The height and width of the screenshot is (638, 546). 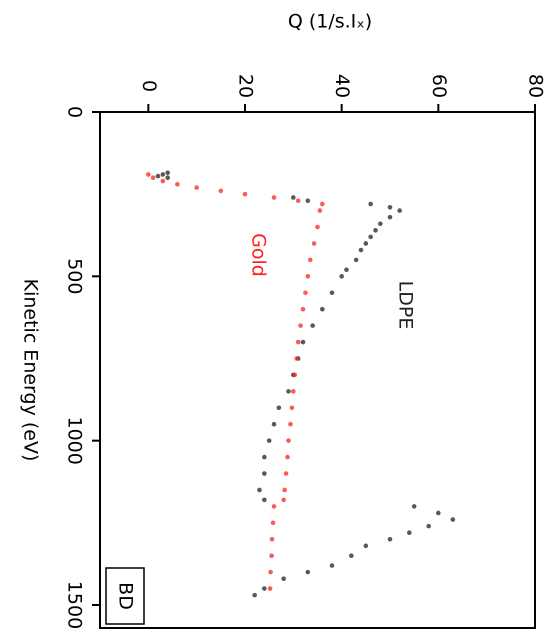 What do you see at coordinates (342, 86) in the screenshot?
I see `y-tick-label: 40` at bounding box center [342, 86].